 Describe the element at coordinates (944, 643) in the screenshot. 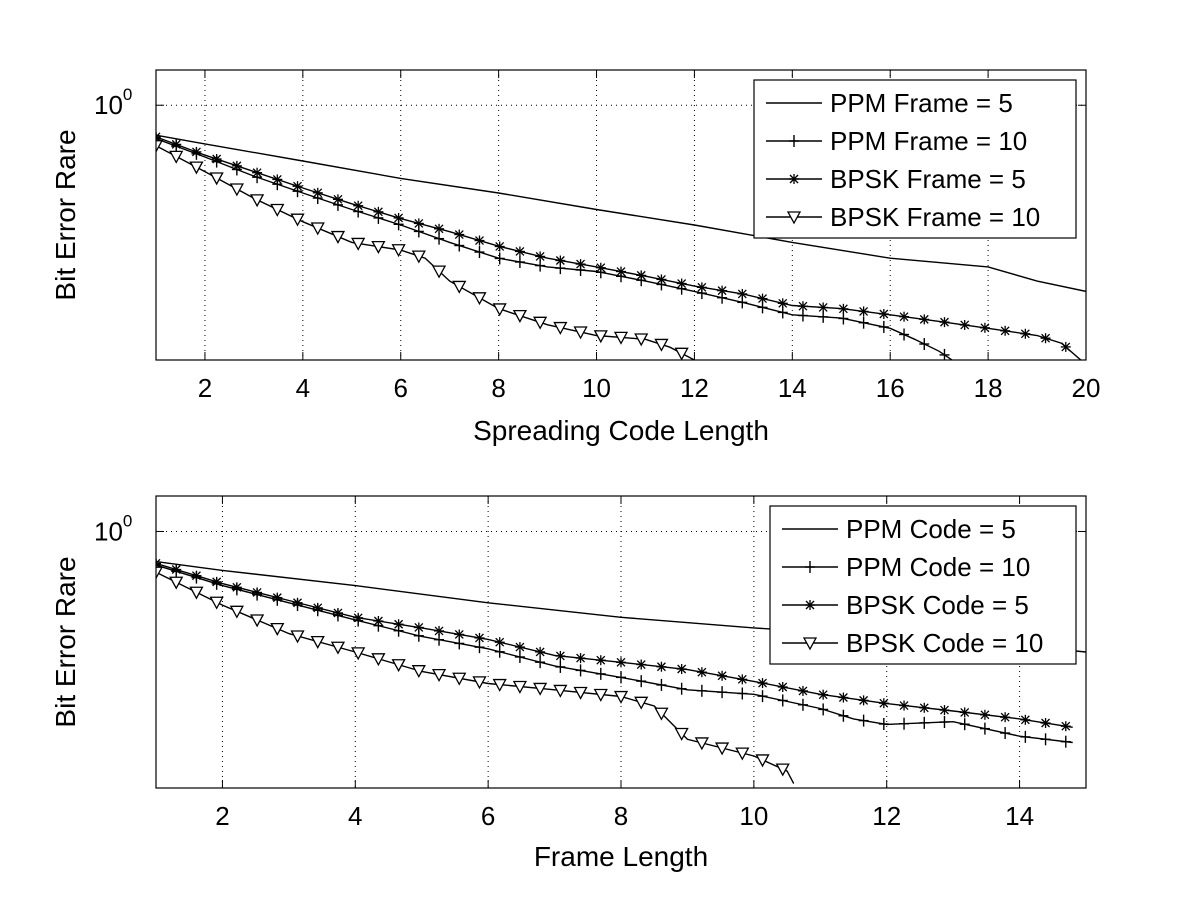

I see `legend-entry-3: BPSK Code = 10` at that location.